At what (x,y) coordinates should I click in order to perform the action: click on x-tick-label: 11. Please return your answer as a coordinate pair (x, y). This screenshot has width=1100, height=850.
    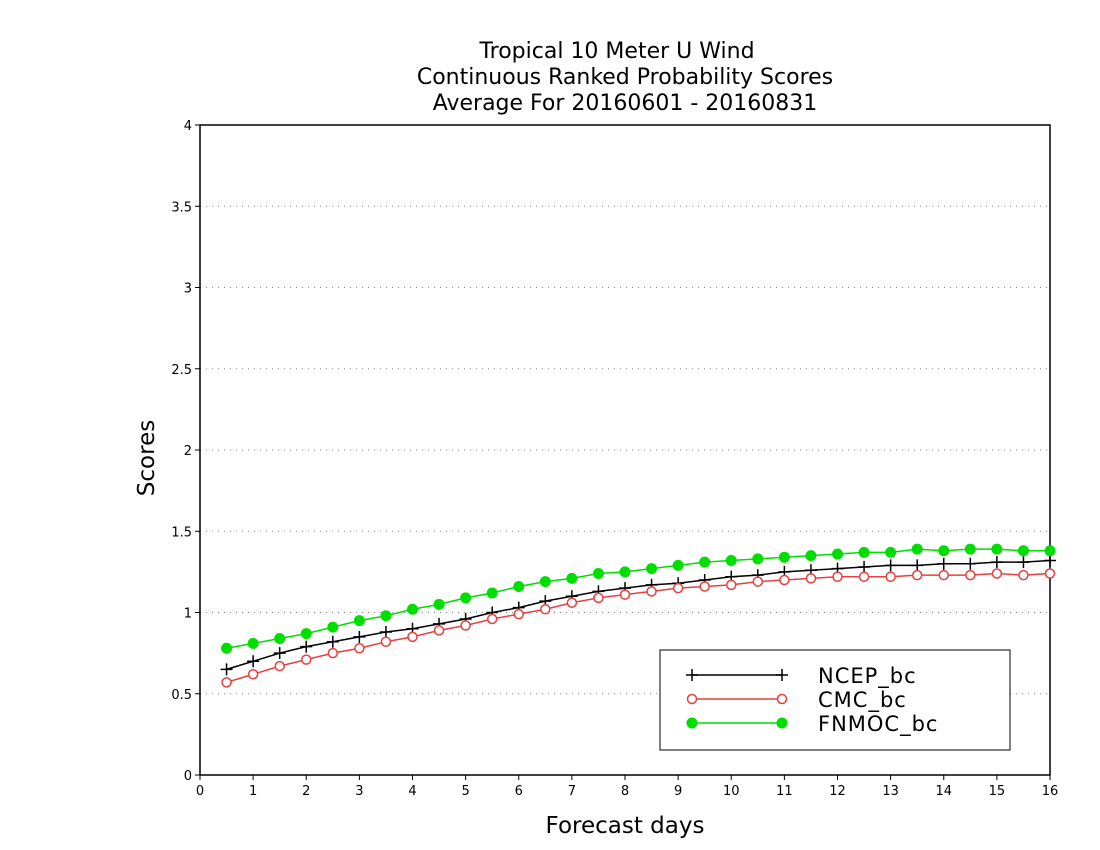
    Looking at the image, I should click on (784, 791).